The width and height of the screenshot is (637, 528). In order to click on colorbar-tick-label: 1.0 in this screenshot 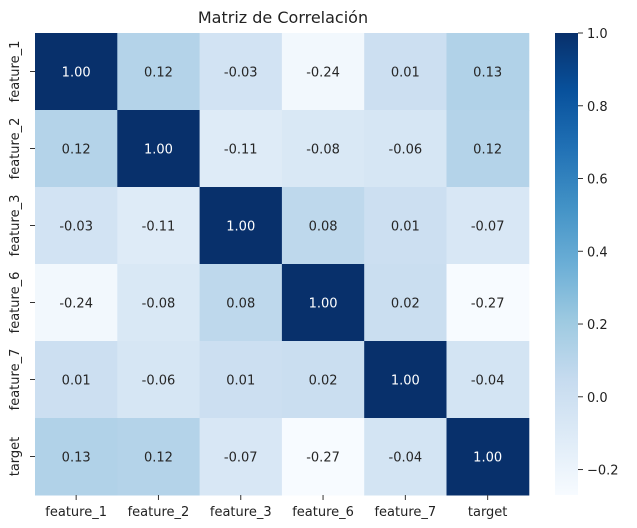, I will do `click(597, 34)`.